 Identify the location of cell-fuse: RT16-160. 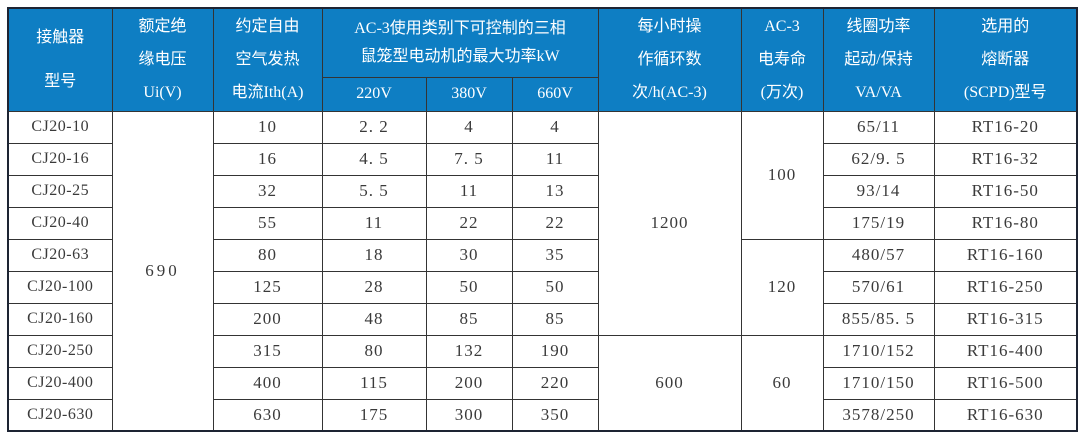
(1005, 255).